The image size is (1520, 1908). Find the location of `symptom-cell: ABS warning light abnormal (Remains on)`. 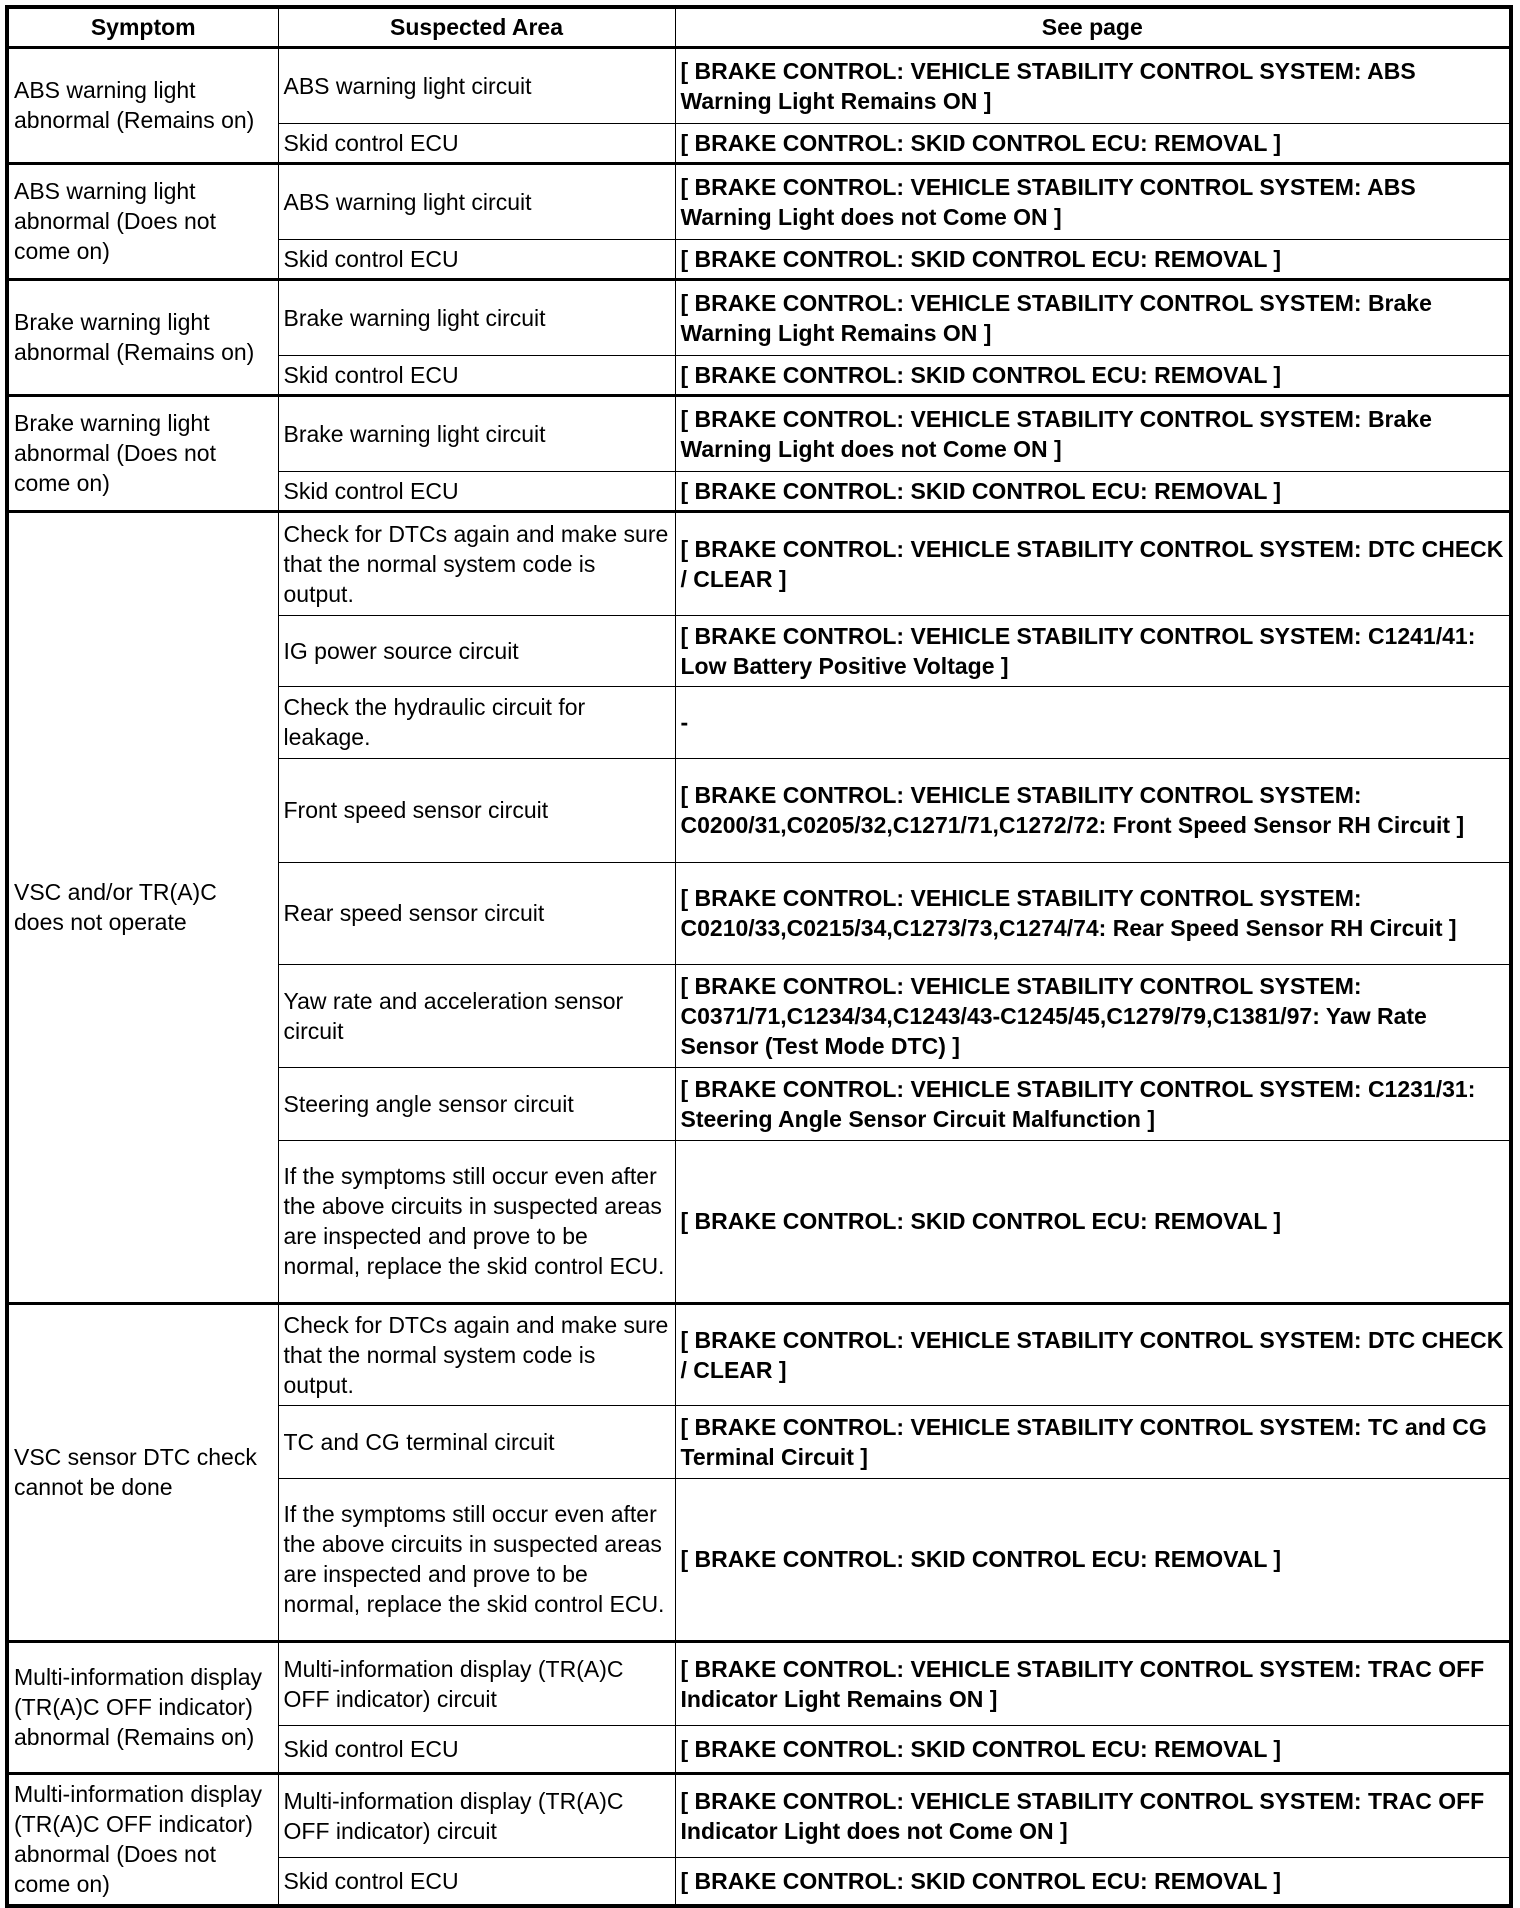

symptom-cell: ABS warning light abnormal (Remains on) is located at coordinates (142, 105).